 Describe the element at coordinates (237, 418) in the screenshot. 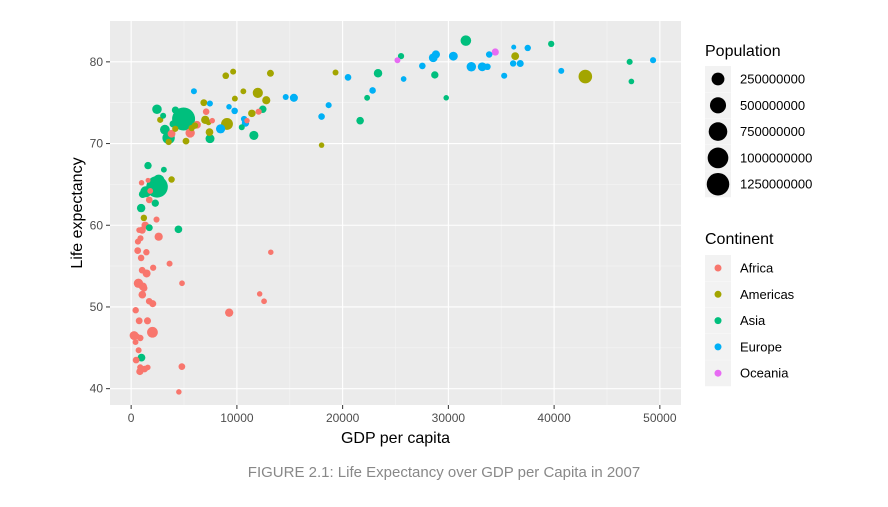

I see `x-tick-label: 10000` at that location.